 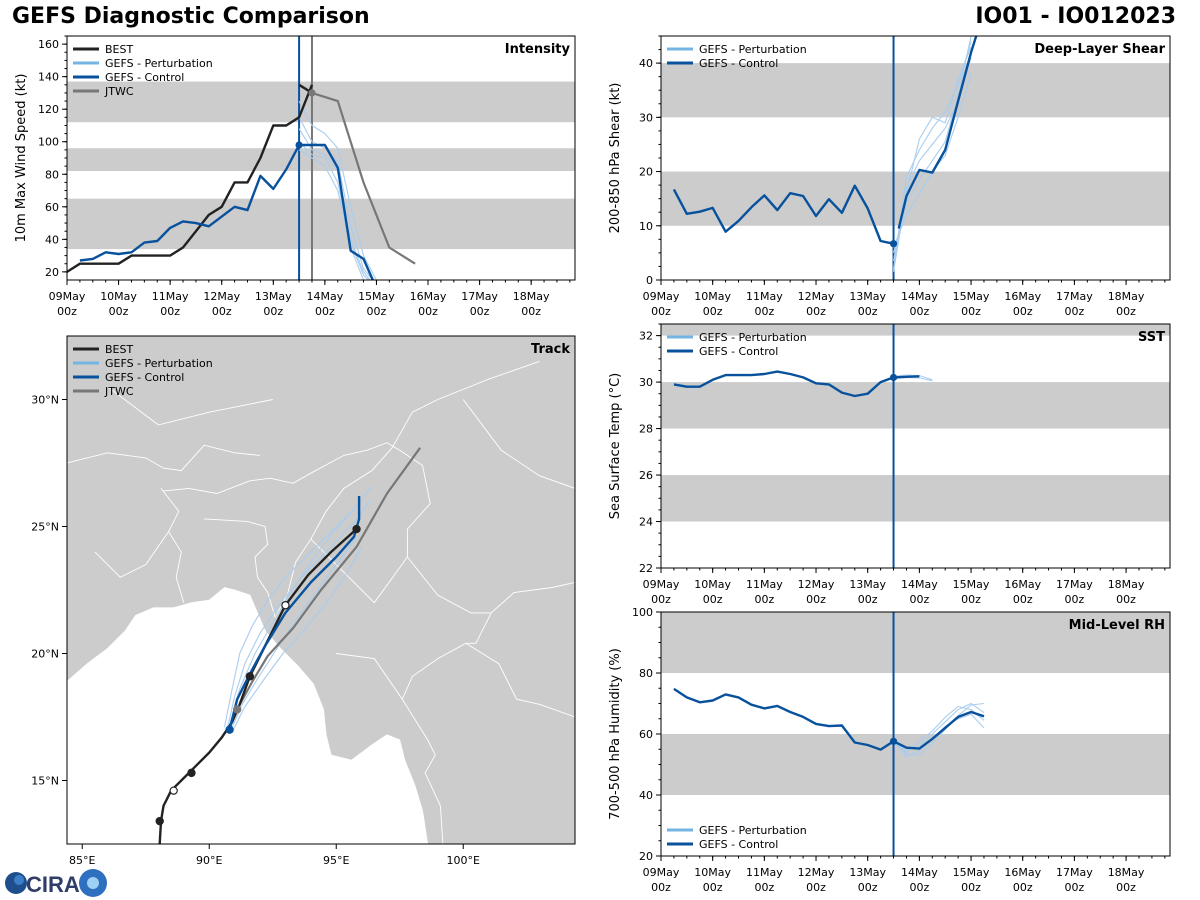 What do you see at coordinates (1022, 584) in the screenshot?
I see `sst-xtick-label-7: 16May` at bounding box center [1022, 584].